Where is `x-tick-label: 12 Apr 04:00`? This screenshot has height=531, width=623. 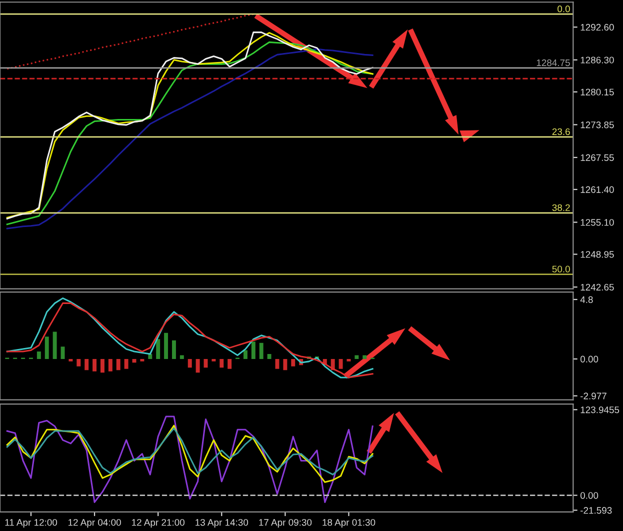 x-tick-label: 12 Apr 04:00 is located at coordinates (94, 523).